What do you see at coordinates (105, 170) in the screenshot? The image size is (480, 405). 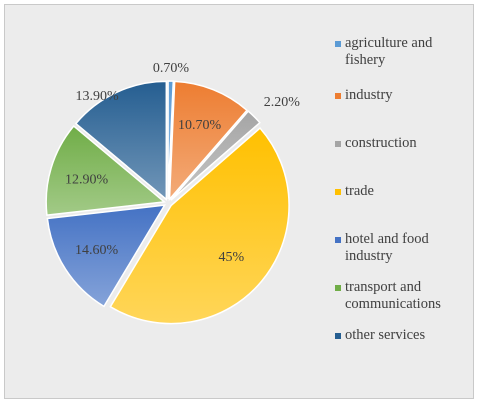 I see `pie-slice-transport-and-communications` at bounding box center [105, 170].